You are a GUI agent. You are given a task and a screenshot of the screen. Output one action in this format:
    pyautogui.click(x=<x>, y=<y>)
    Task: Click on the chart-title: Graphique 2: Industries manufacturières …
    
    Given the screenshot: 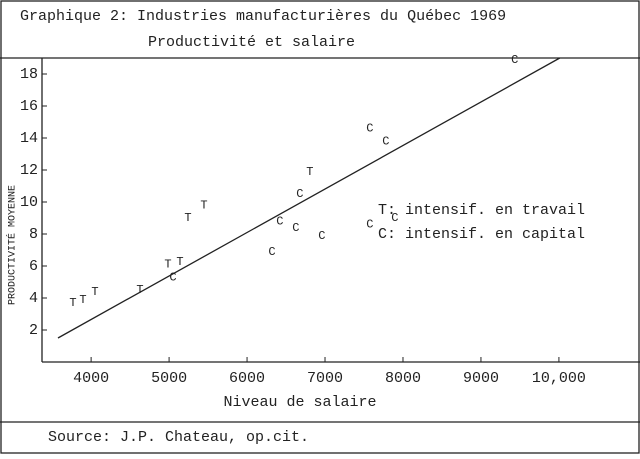 What is the action you would take?
    pyautogui.click(x=263, y=16)
    